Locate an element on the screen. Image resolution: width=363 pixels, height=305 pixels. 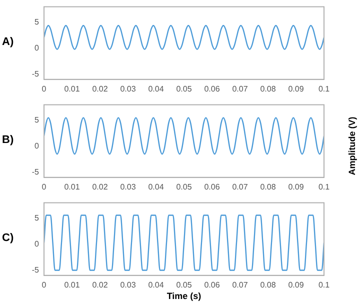
text: A) is located at coordinates (8, 42).